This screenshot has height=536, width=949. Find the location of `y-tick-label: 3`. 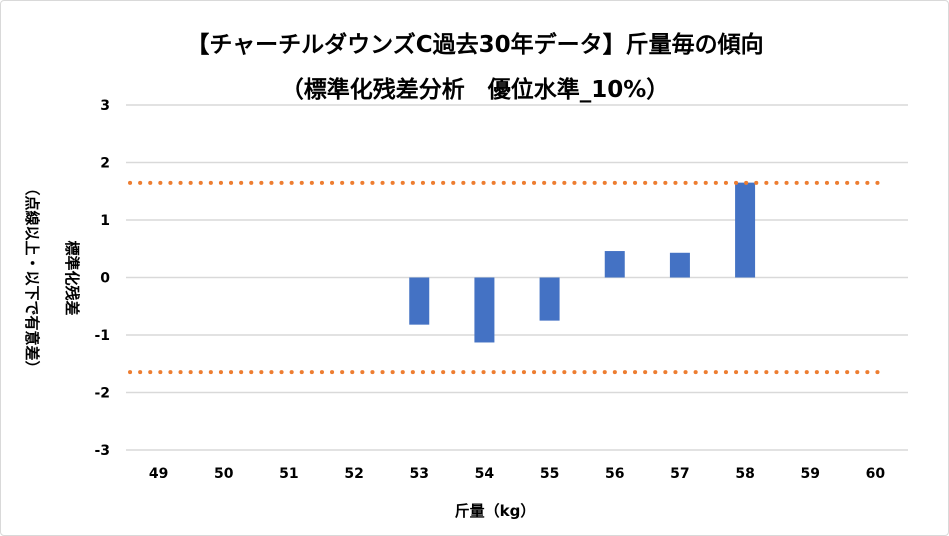

y-tick-label: 3 is located at coordinates (105, 106).